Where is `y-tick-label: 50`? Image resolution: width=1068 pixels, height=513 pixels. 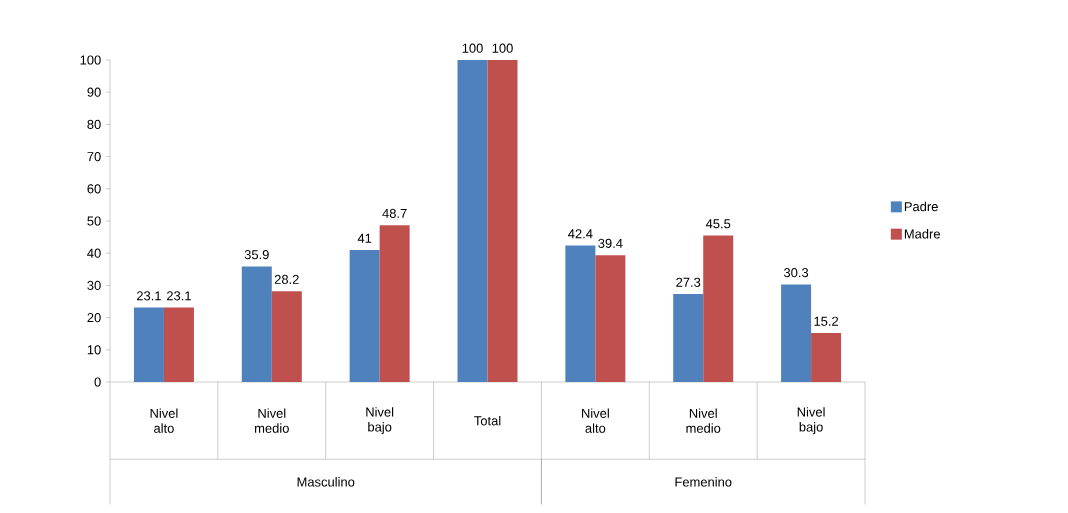
y-tick-label: 50 is located at coordinates (94, 221).